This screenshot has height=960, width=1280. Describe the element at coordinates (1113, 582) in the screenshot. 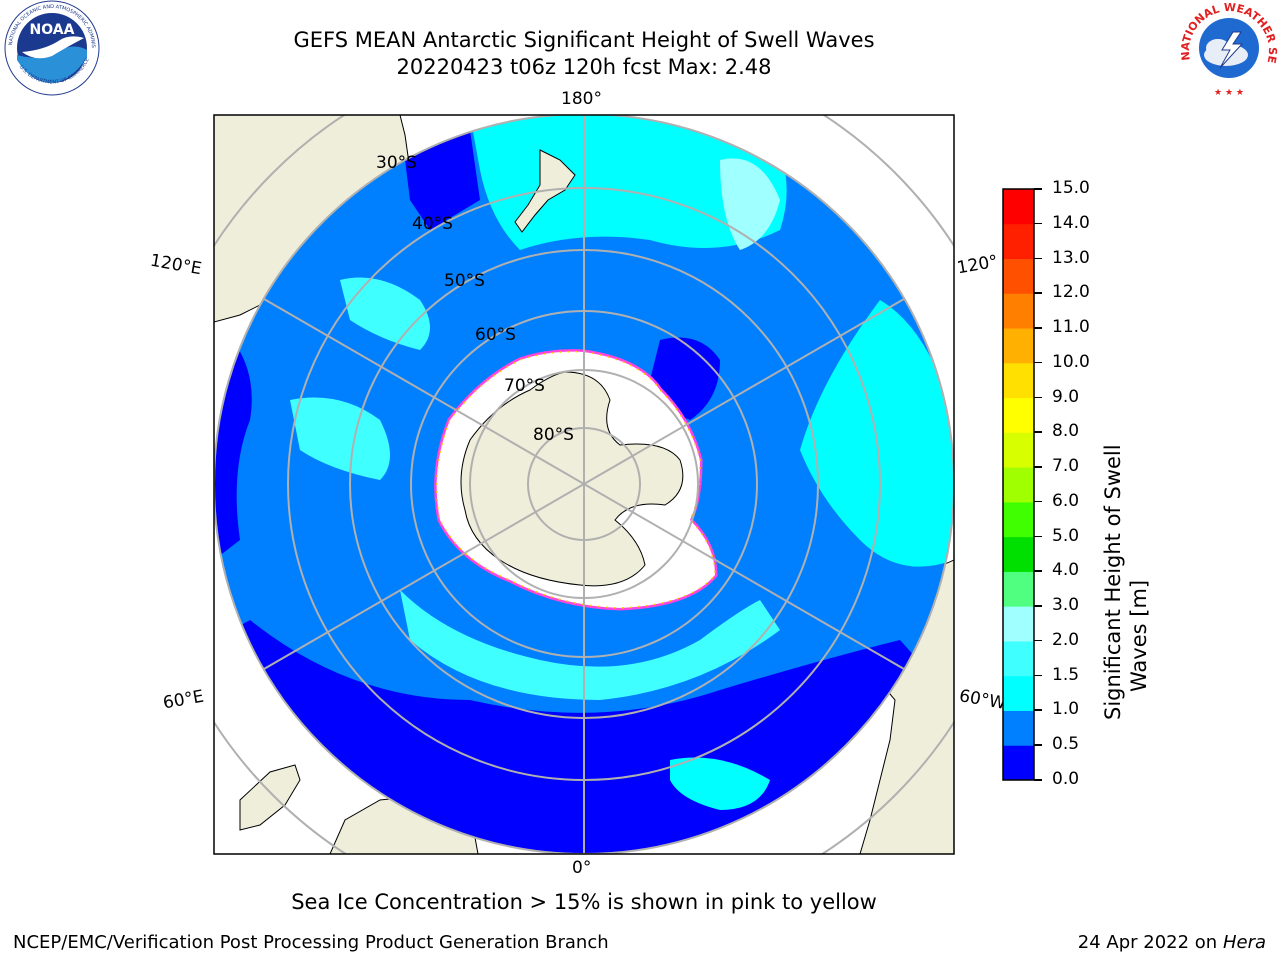

I see `colorbar-label-line1: Significant Height of Swell` at that location.